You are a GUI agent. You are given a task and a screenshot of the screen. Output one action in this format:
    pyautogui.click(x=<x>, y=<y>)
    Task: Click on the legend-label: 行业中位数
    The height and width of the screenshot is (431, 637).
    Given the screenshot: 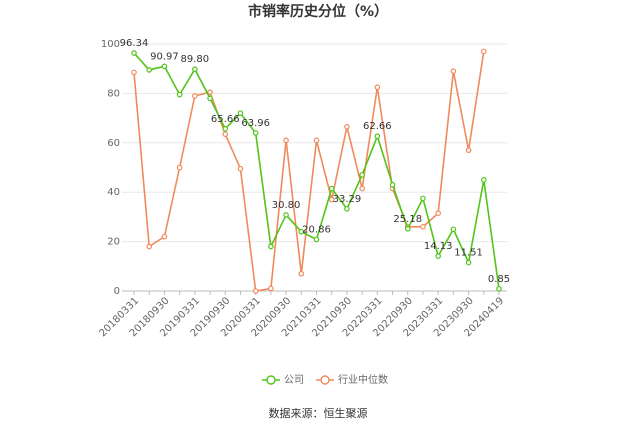 What is the action you would take?
    pyautogui.click(x=363, y=379)
    